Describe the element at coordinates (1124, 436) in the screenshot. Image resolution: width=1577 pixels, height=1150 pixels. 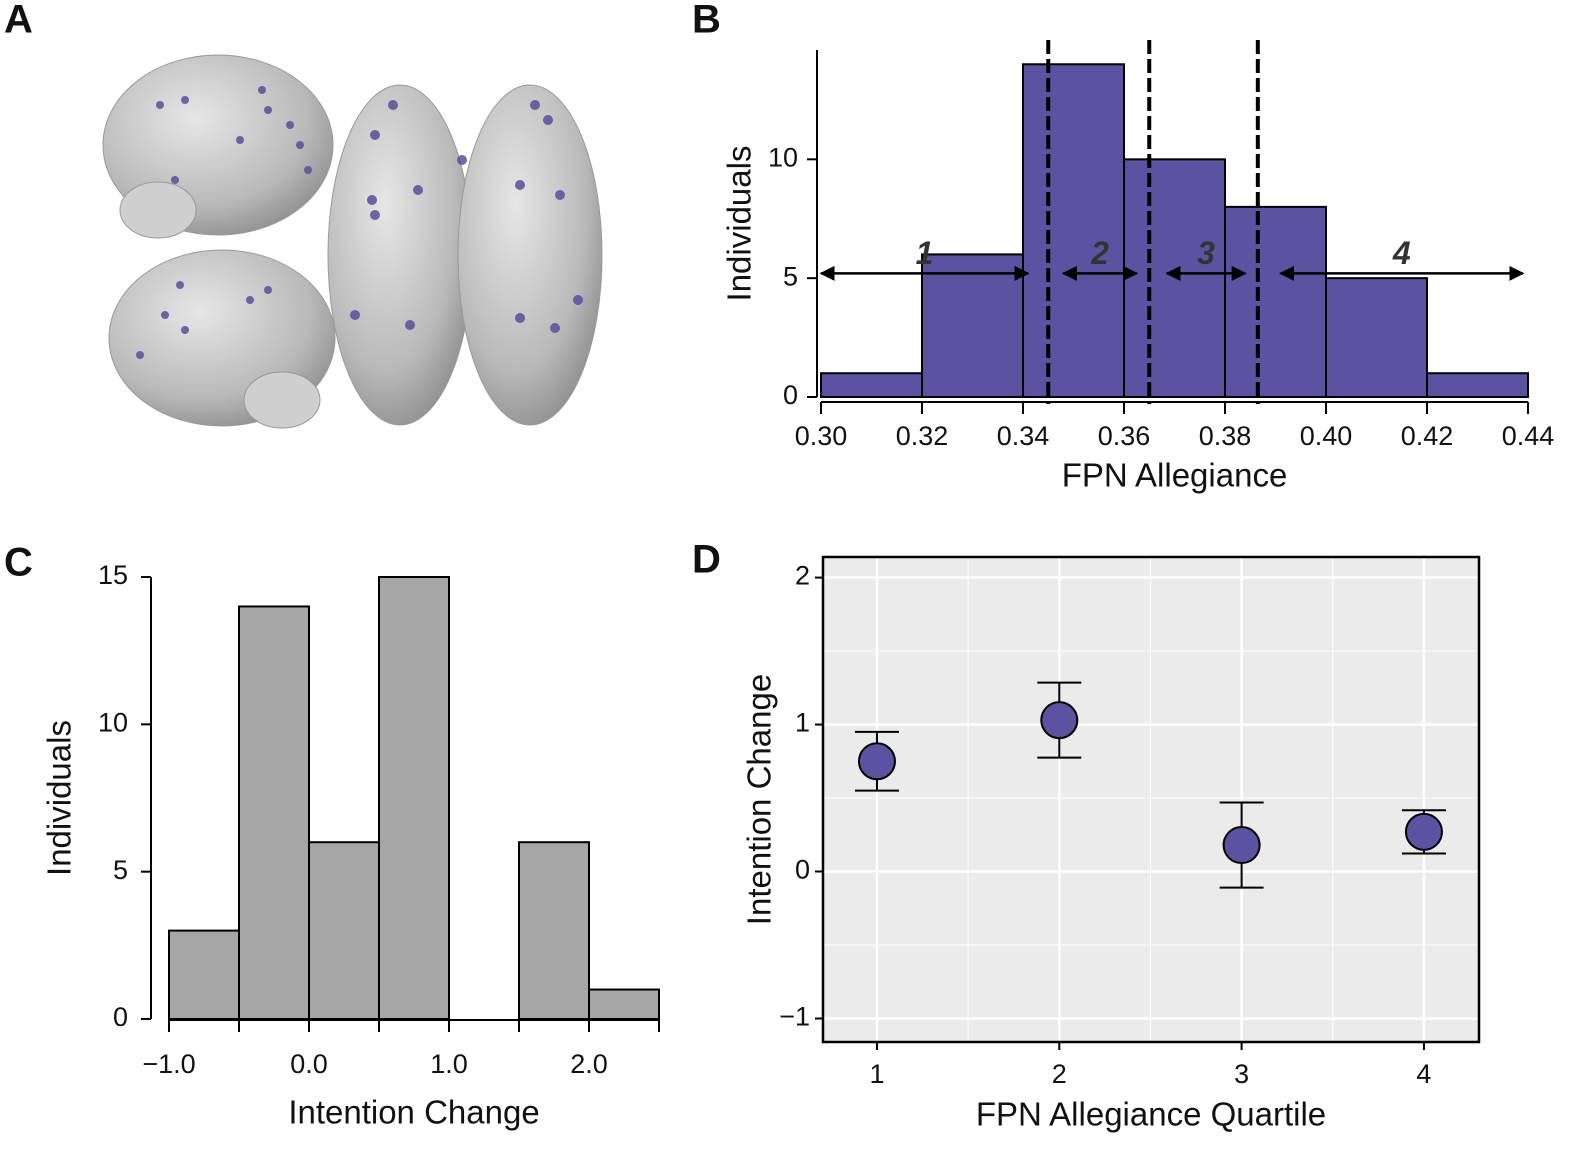
I see `x-tick-label: 0.36` at that location.